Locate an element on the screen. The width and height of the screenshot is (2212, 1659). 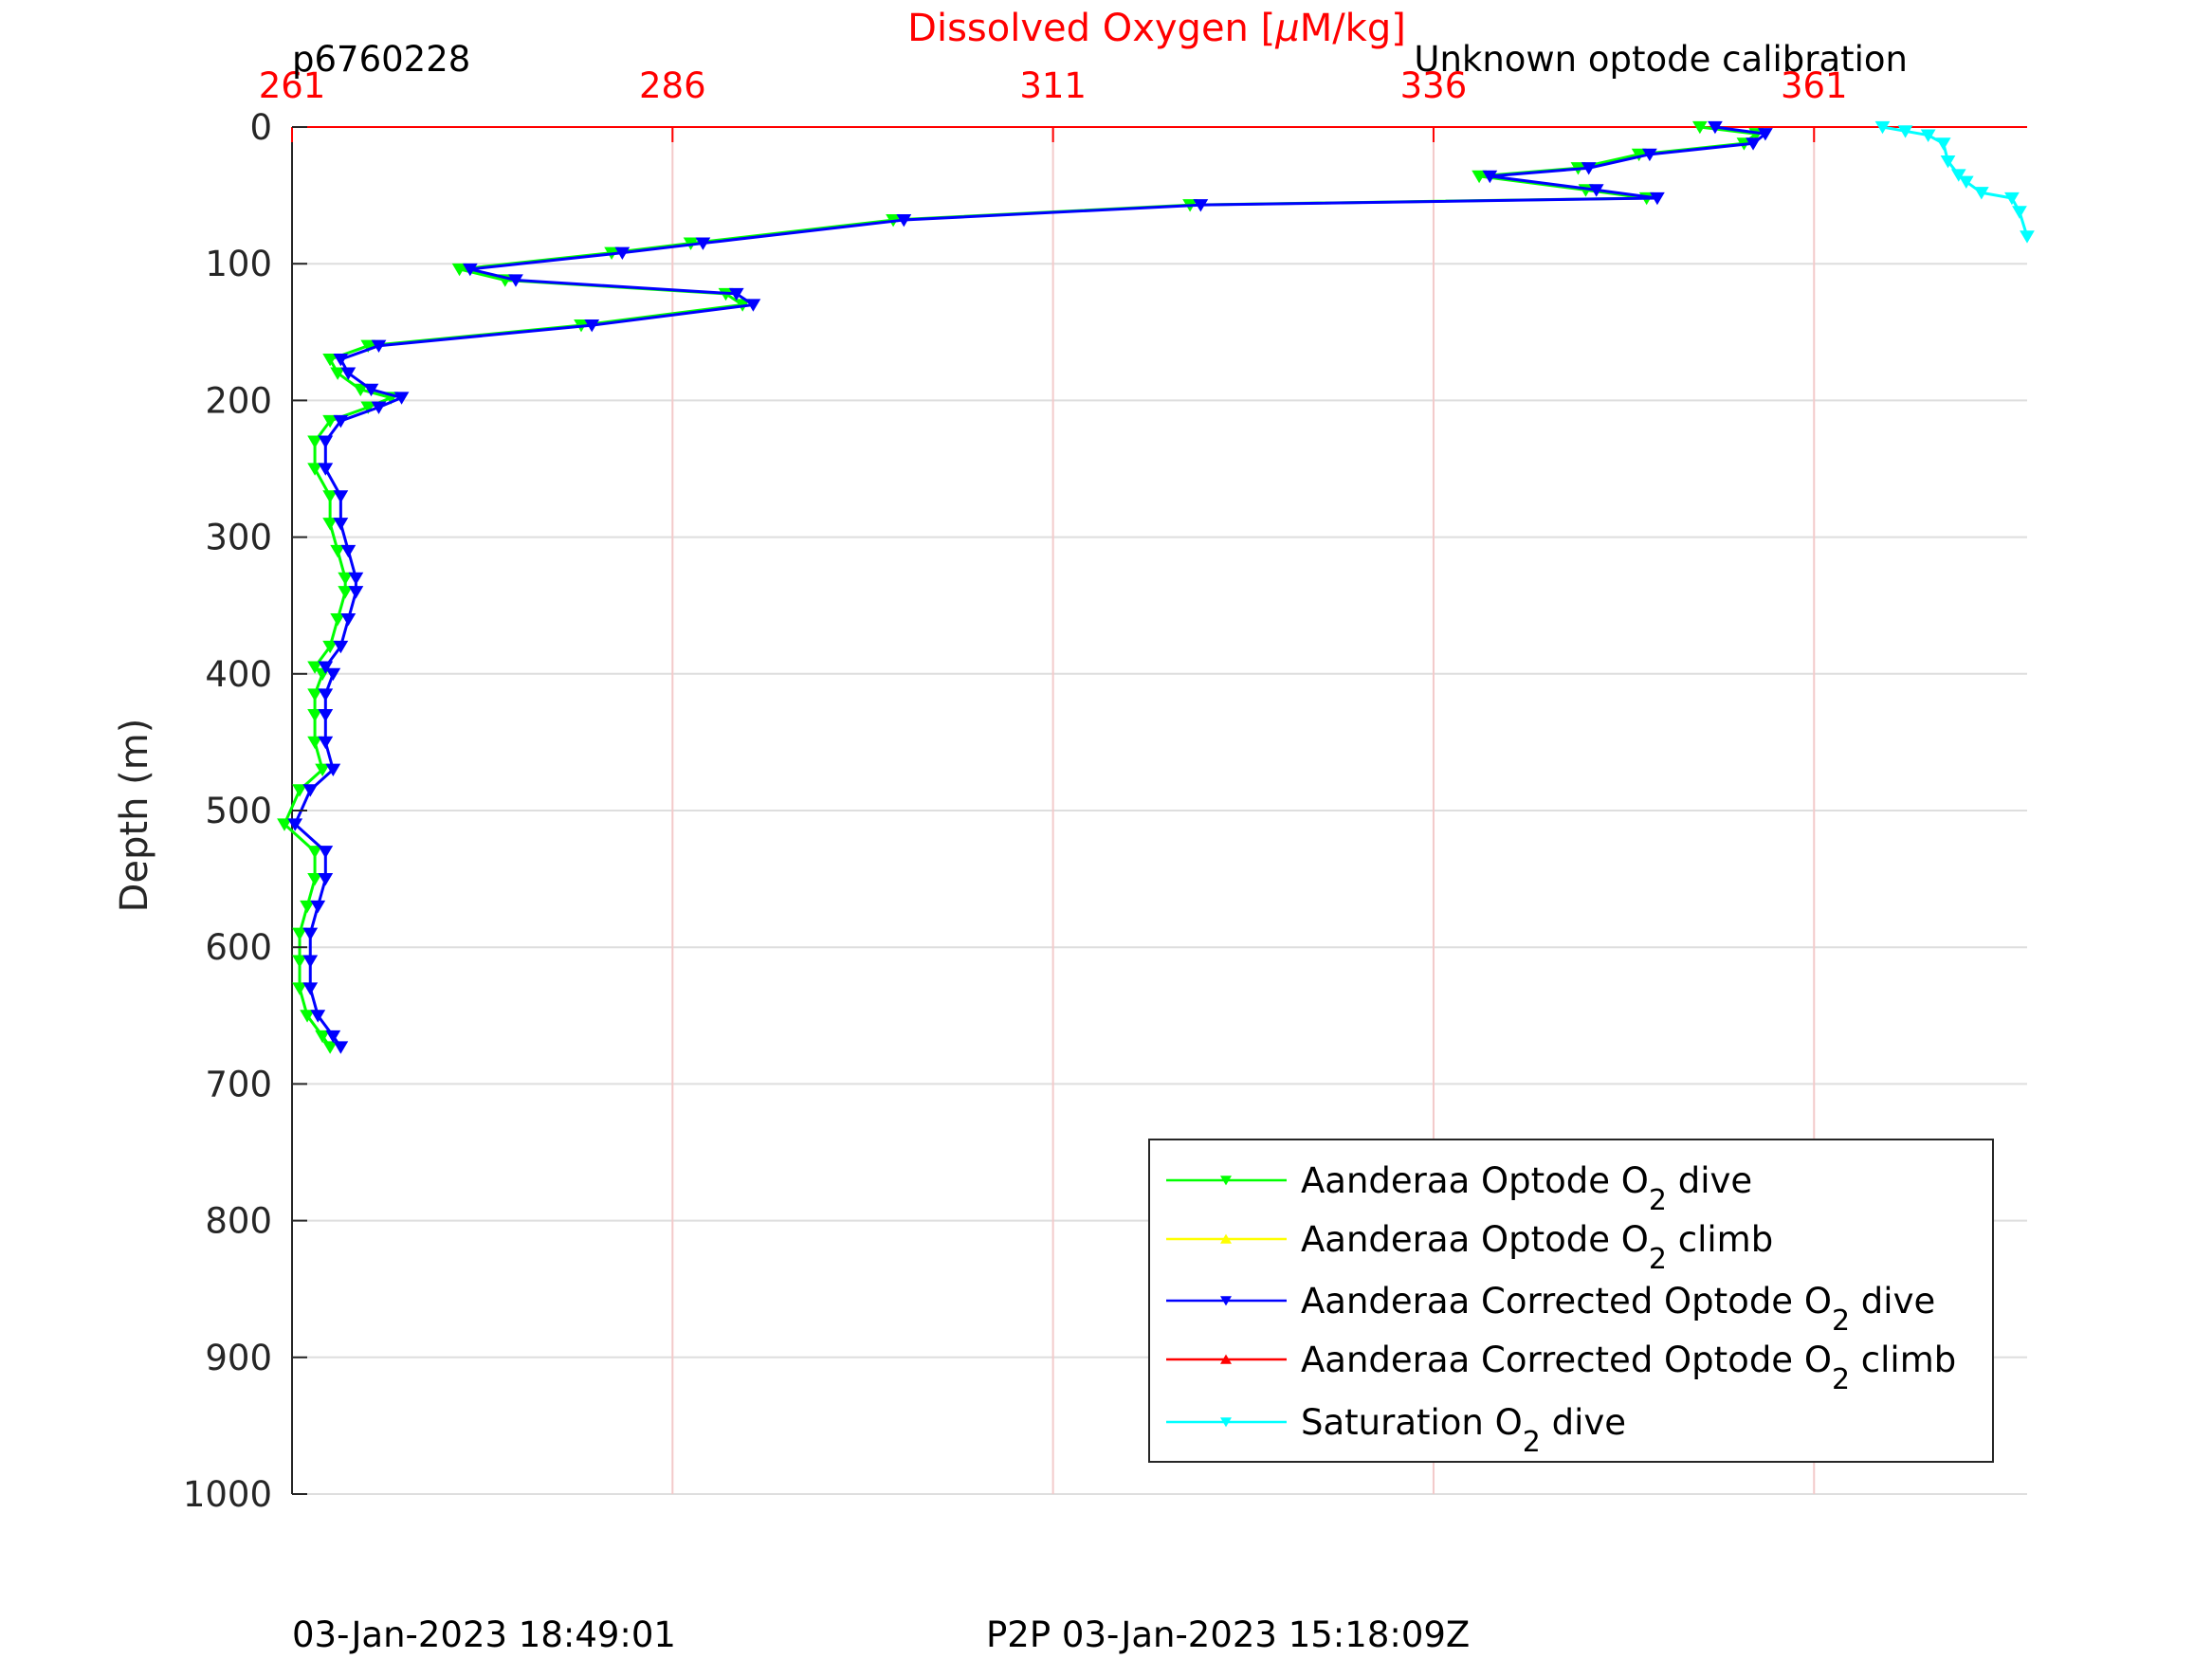
chart-title-part: M/kg] is located at coordinates (1353, 28).